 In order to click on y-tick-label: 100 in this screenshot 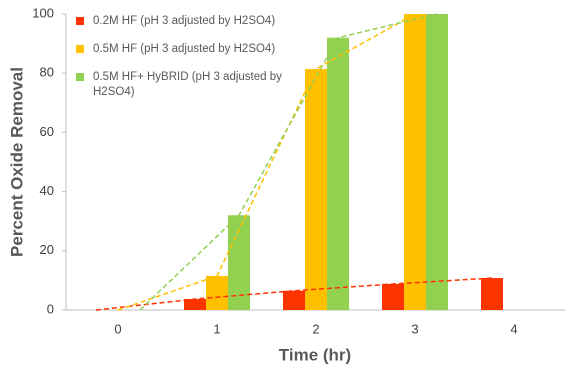, I will do `click(43, 12)`.